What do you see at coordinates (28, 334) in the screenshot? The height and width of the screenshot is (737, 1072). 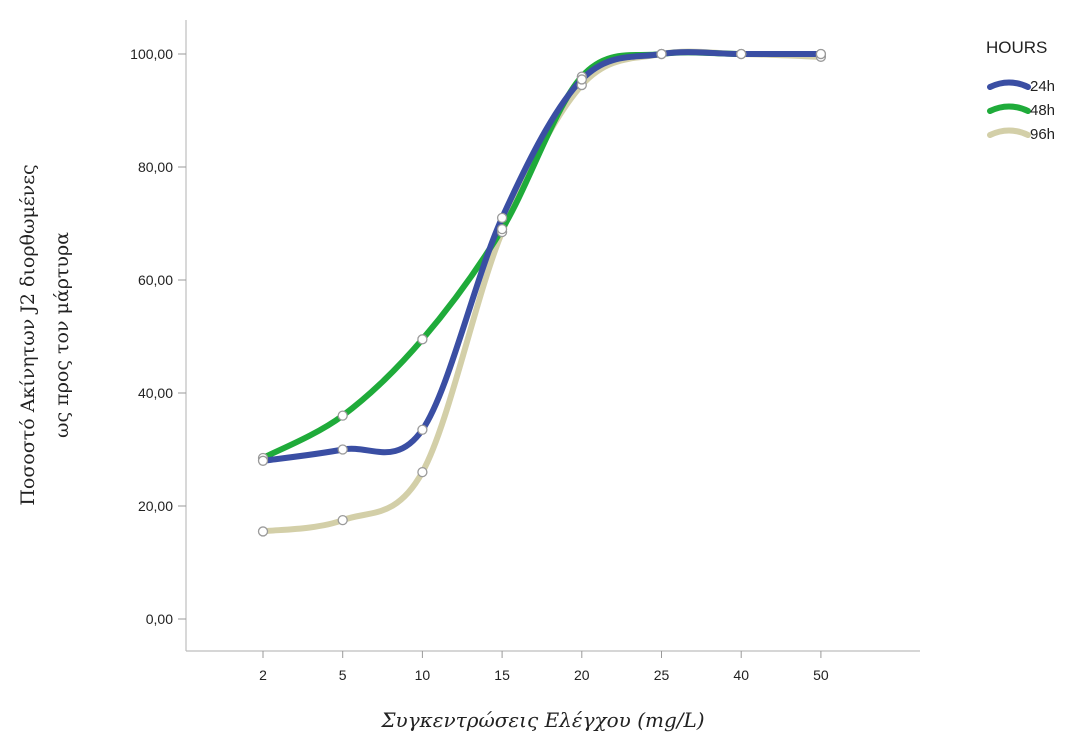 I see `y-axis-title-line-1: Ποσοστό Ακίνητων J2 διορθωμένες` at bounding box center [28, 334].